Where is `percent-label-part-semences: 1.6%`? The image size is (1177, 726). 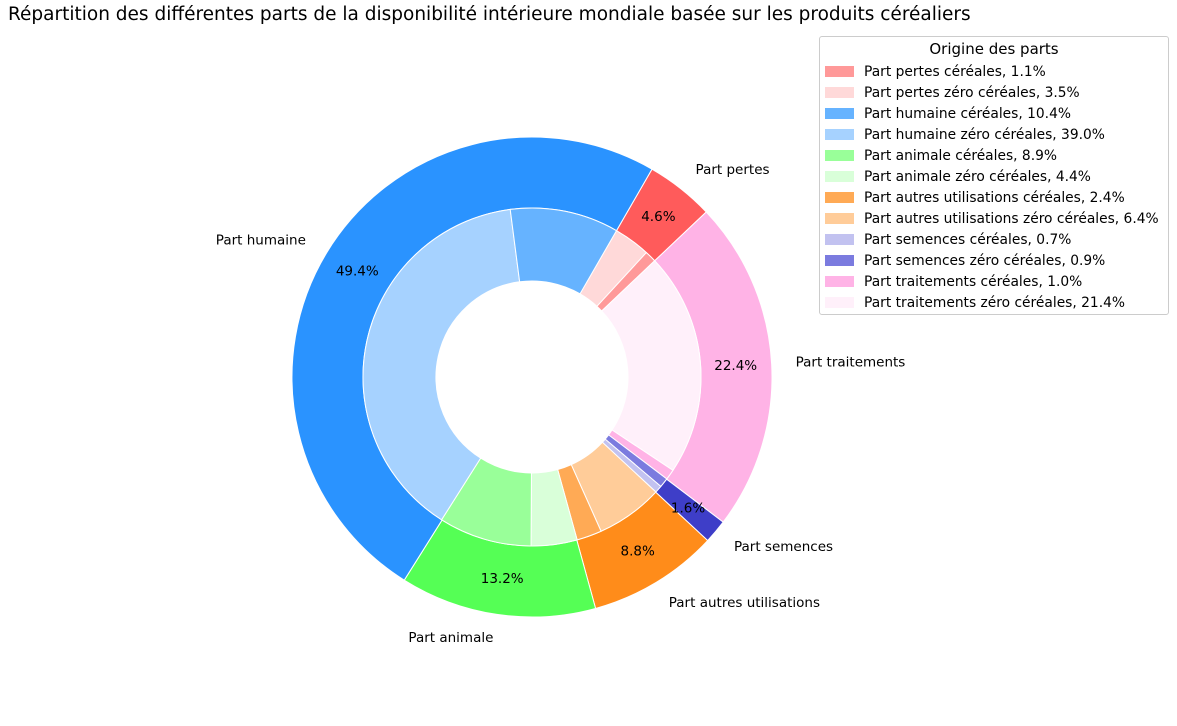
percent-label-part-semences: 1.6% is located at coordinates (688, 508).